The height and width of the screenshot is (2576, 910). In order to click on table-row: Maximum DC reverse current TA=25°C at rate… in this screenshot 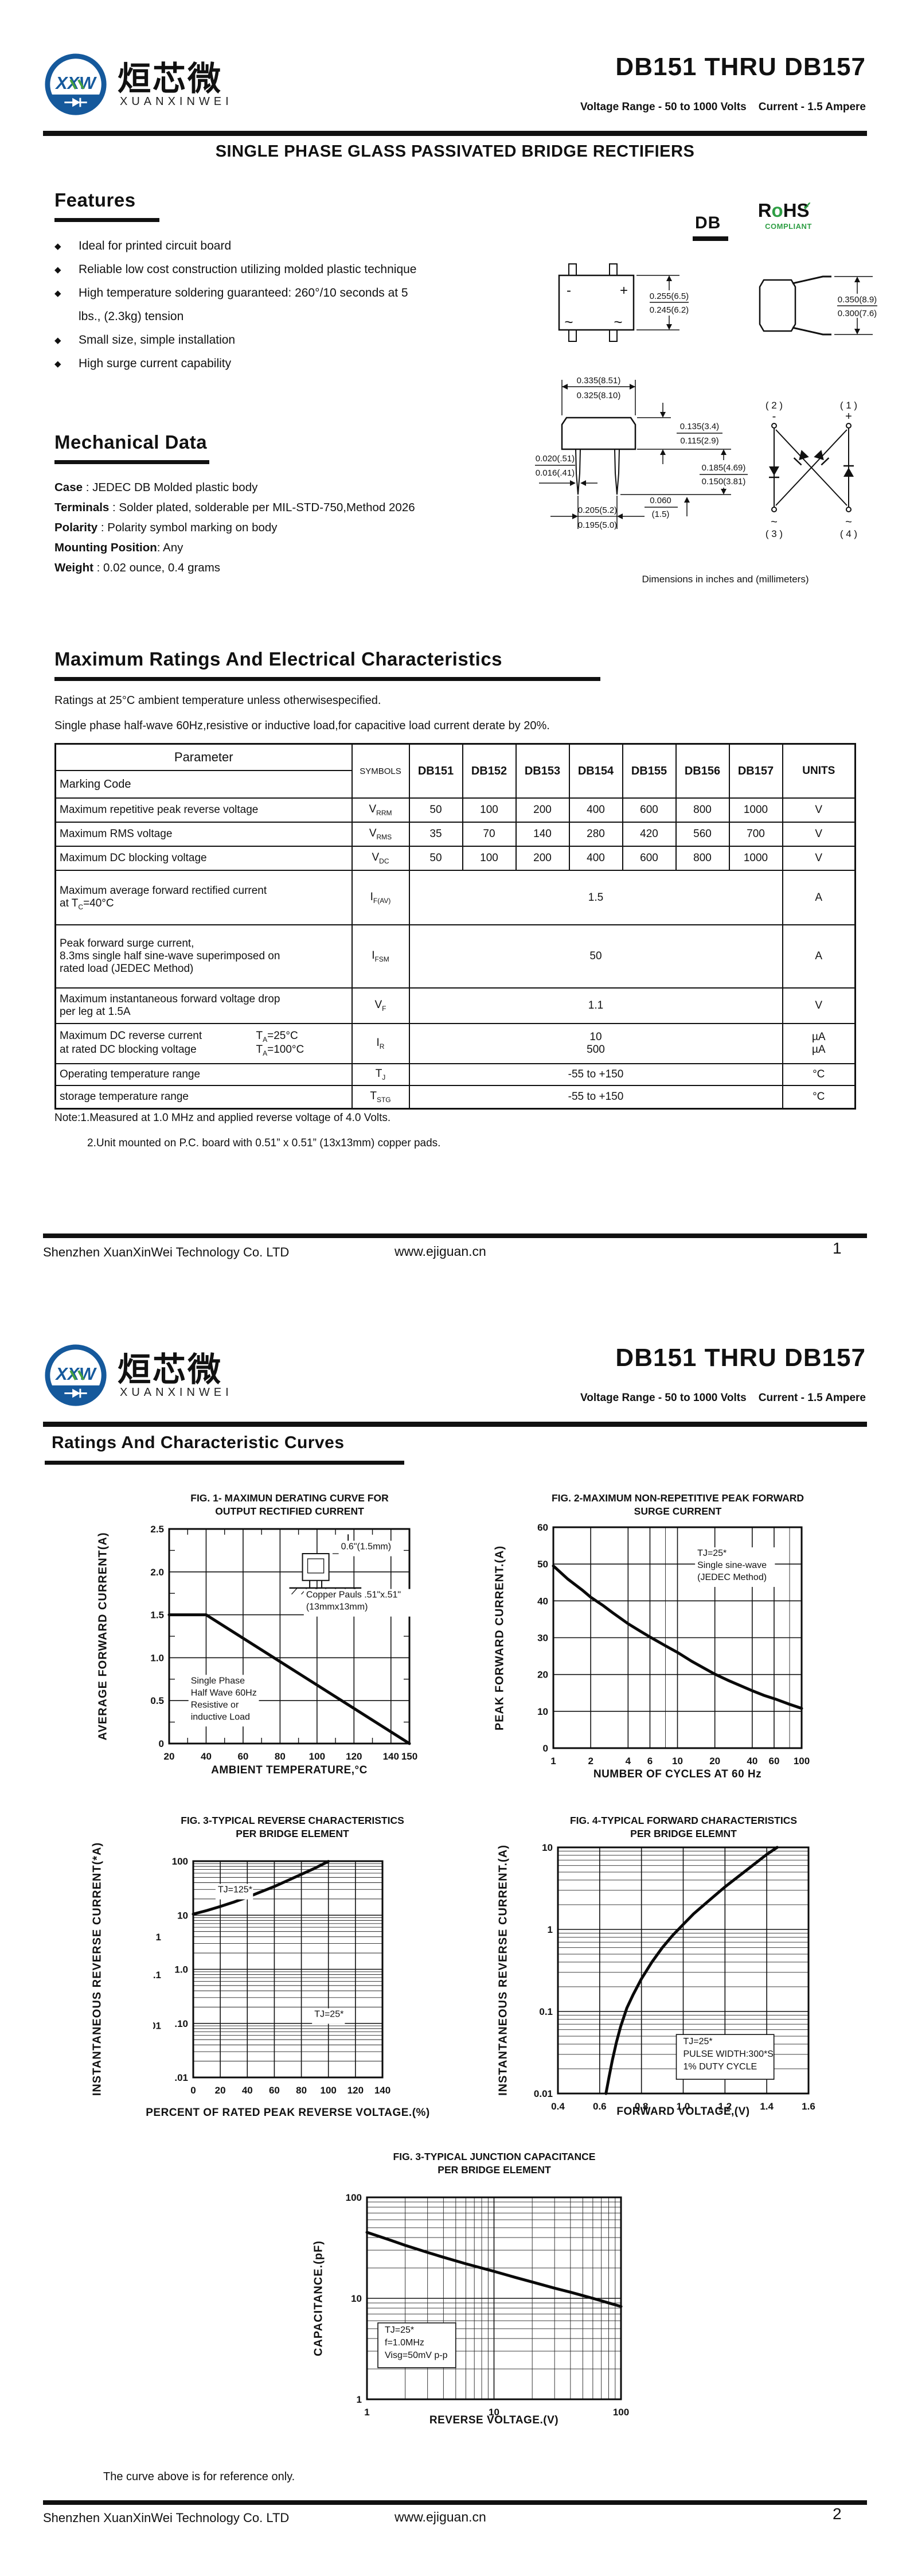, I will do `click(455, 1043)`.